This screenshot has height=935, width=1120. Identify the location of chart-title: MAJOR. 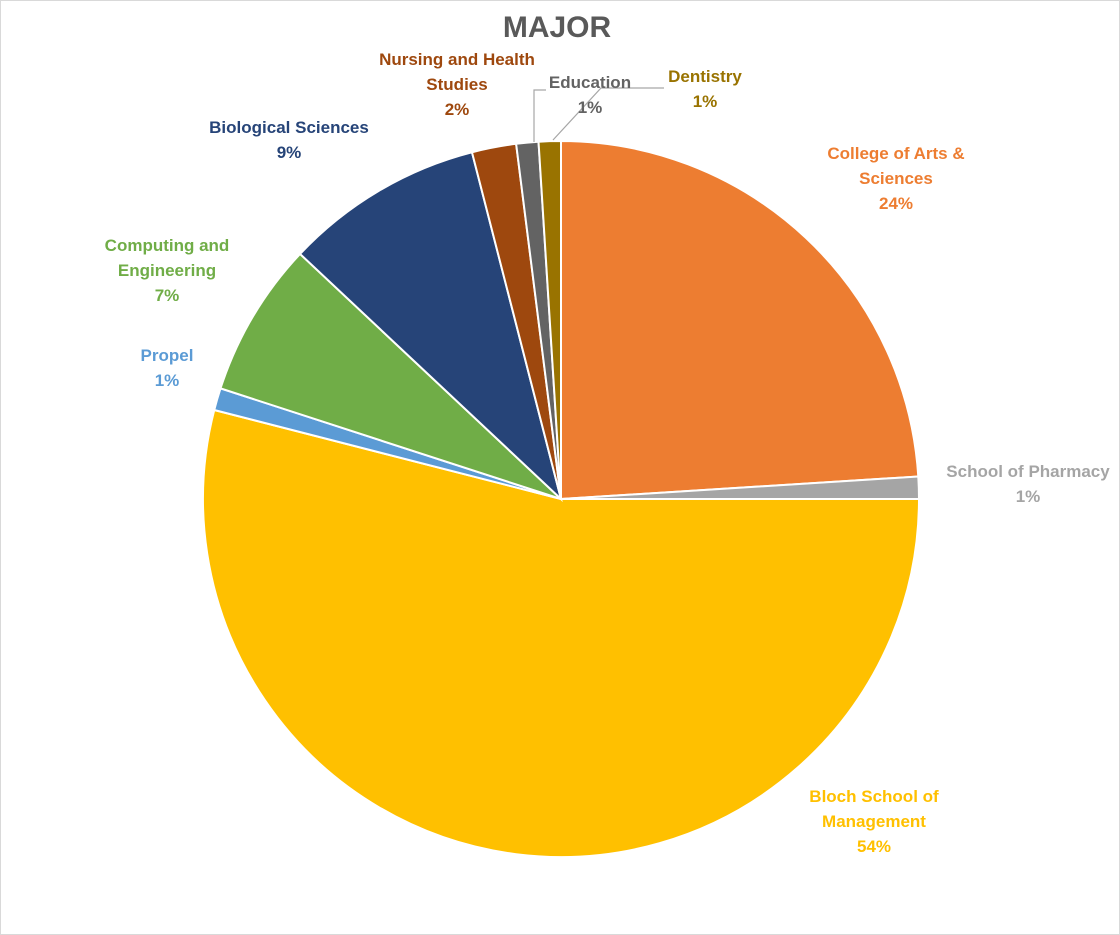
(557, 27).